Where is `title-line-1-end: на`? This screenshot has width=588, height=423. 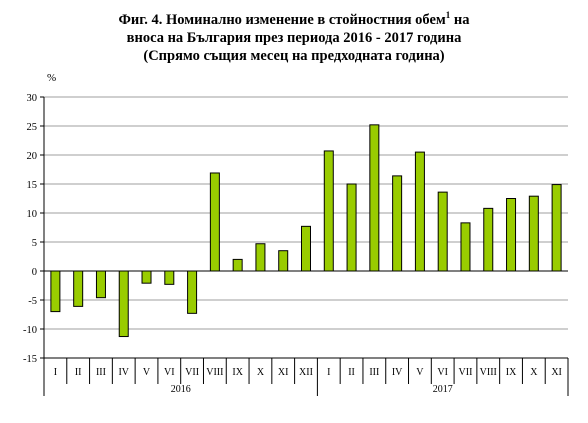
title-line-1-end: на is located at coordinates (460, 20).